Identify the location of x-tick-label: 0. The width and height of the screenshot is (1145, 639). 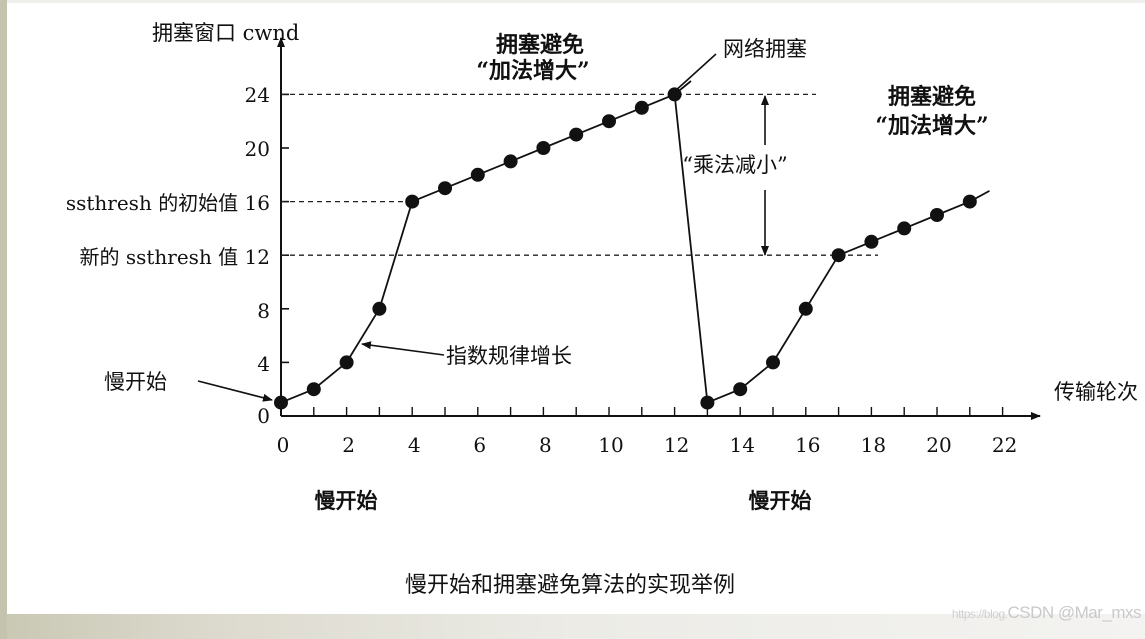
(283, 445).